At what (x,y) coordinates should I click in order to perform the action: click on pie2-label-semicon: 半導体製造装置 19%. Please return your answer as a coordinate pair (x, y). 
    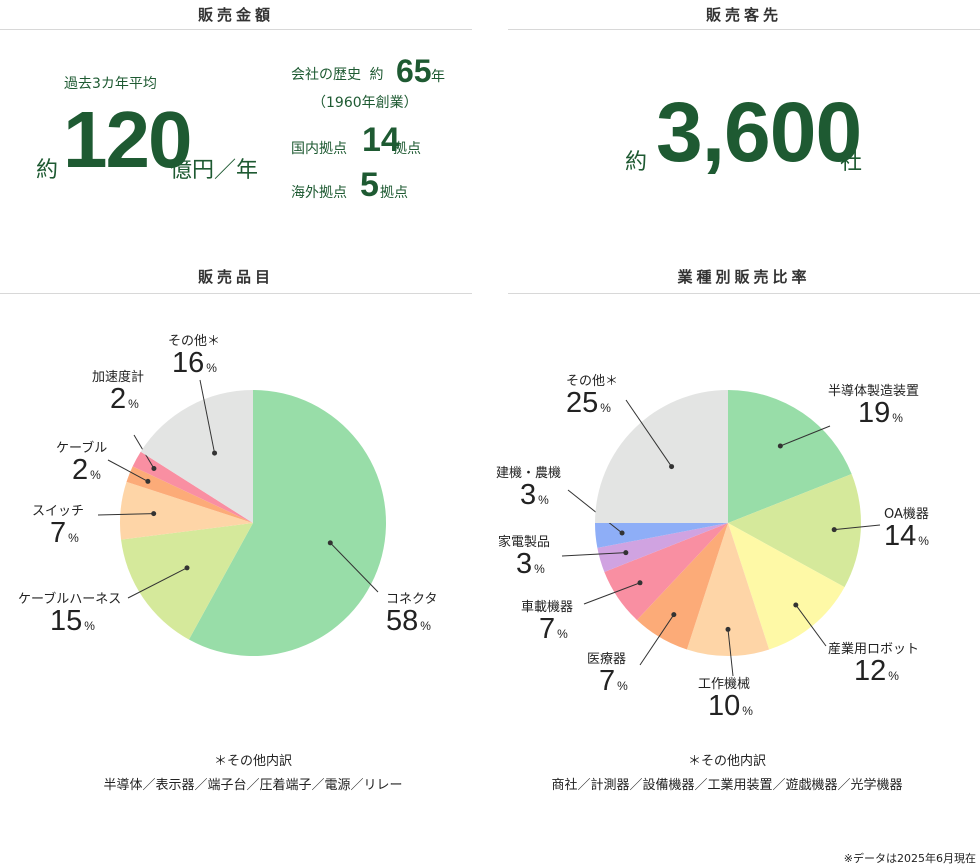
    Looking at the image, I should click on (874, 406).